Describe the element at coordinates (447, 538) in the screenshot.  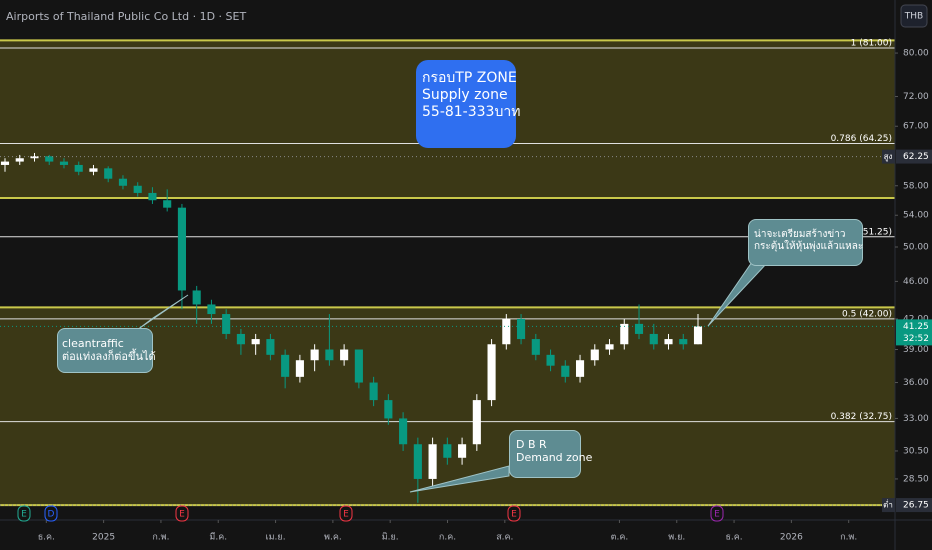
I see `x-tick-label: ก.ค.` at that location.